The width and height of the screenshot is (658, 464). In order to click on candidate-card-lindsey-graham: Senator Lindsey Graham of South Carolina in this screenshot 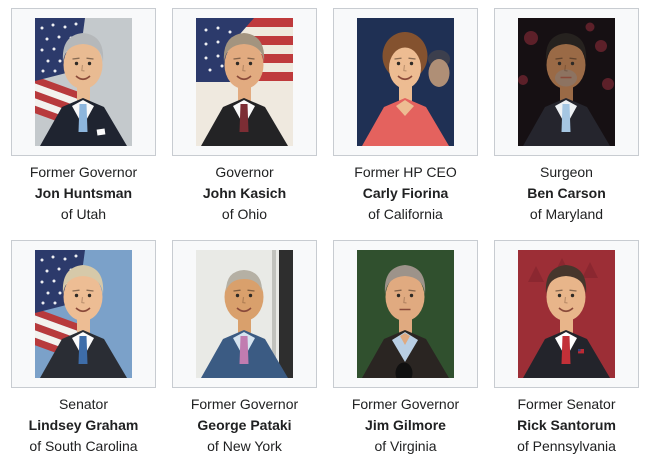, I will do `click(83, 348)`.